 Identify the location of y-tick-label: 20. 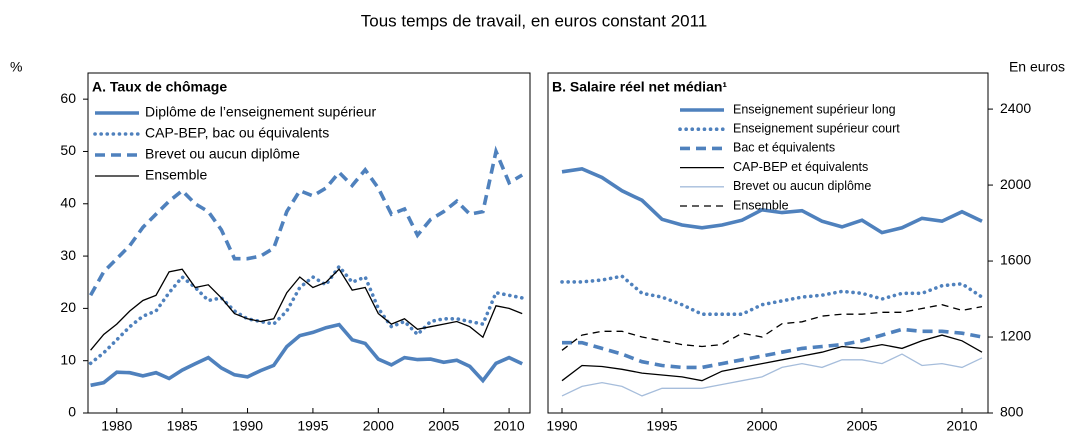
(68, 307).